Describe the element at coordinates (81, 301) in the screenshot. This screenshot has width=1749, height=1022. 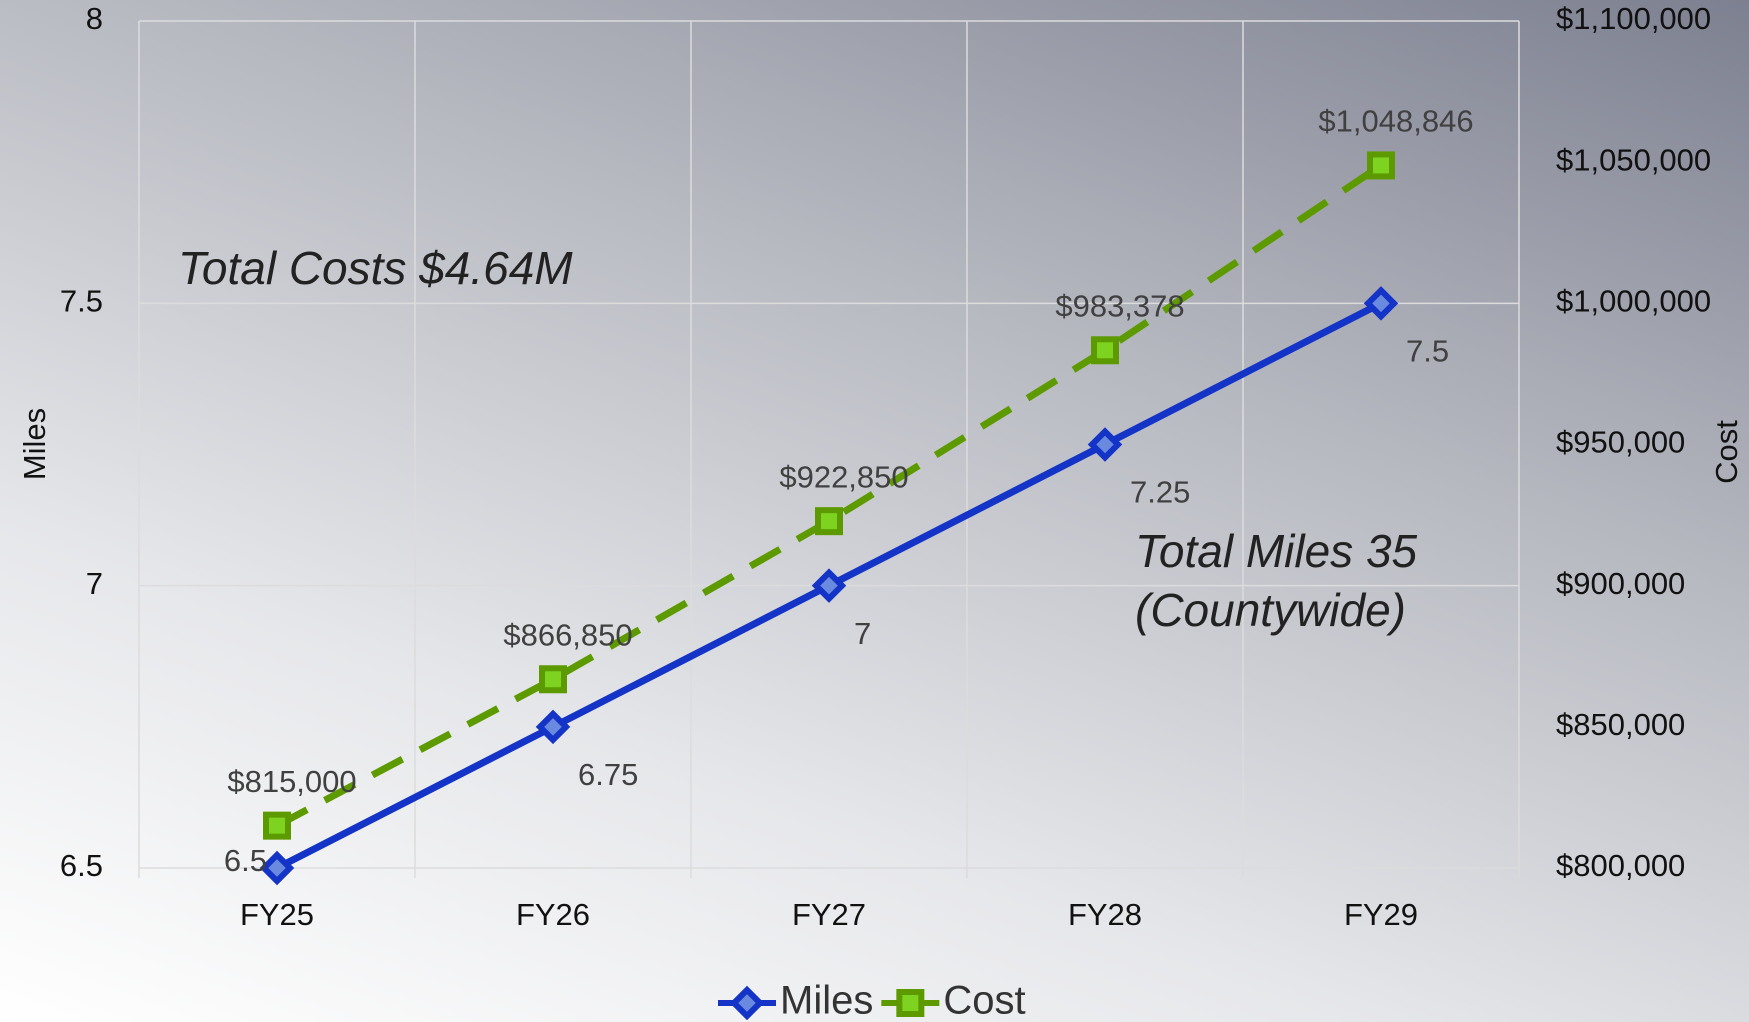
I see `y-tick-label: 7.5` at that location.